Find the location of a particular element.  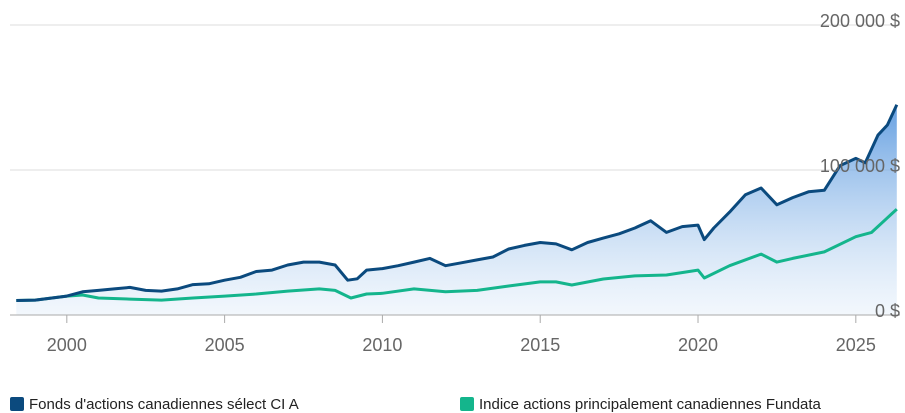

y-tick-label: 200 000 $ is located at coordinates (860, 21).